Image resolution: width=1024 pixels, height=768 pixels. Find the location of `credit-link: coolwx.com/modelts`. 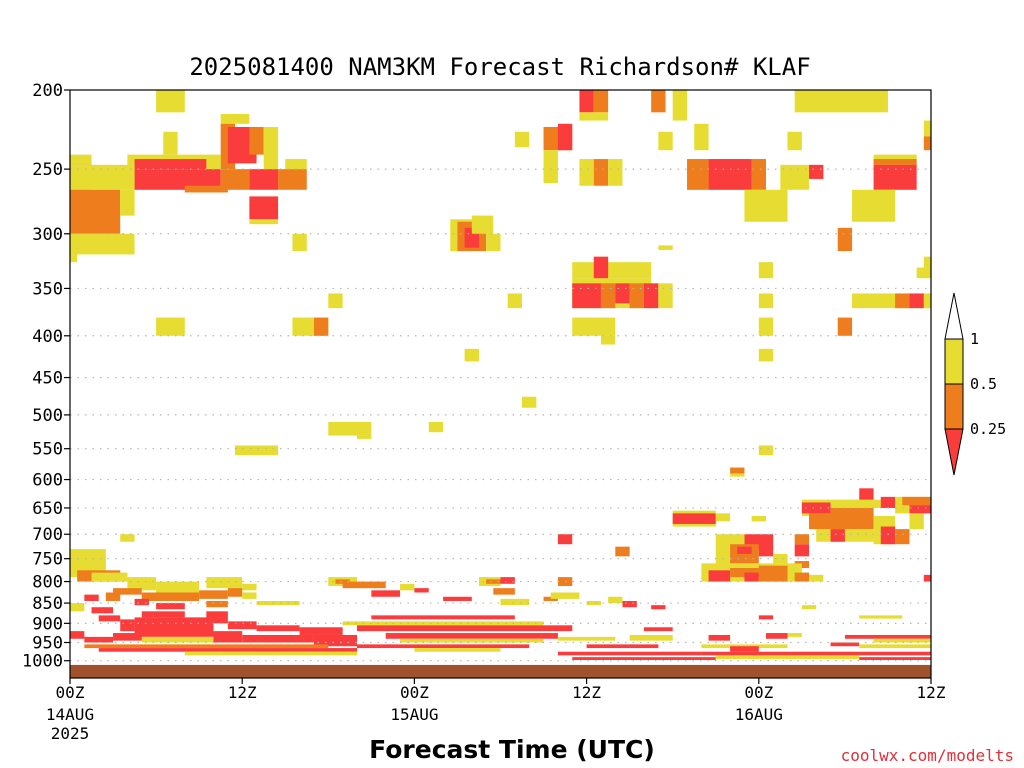

credit-link: coolwx.com/modelts is located at coordinates (927, 755).